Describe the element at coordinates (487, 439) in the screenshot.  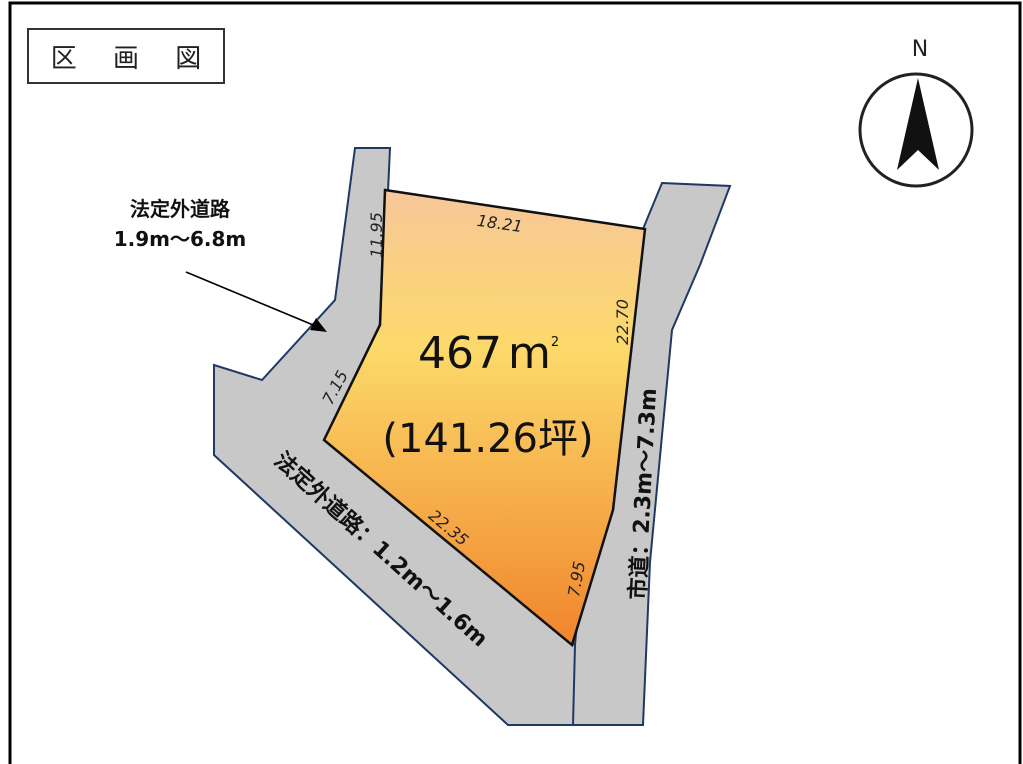
I see `area-tsubo: (141.26坪)` at that location.